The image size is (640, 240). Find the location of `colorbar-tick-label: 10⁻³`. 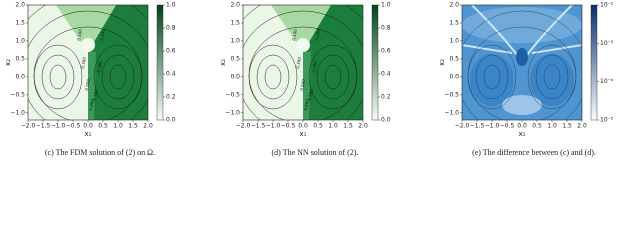

colorbar-tick-label: 10⁻³ is located at coordinates (607, 43).